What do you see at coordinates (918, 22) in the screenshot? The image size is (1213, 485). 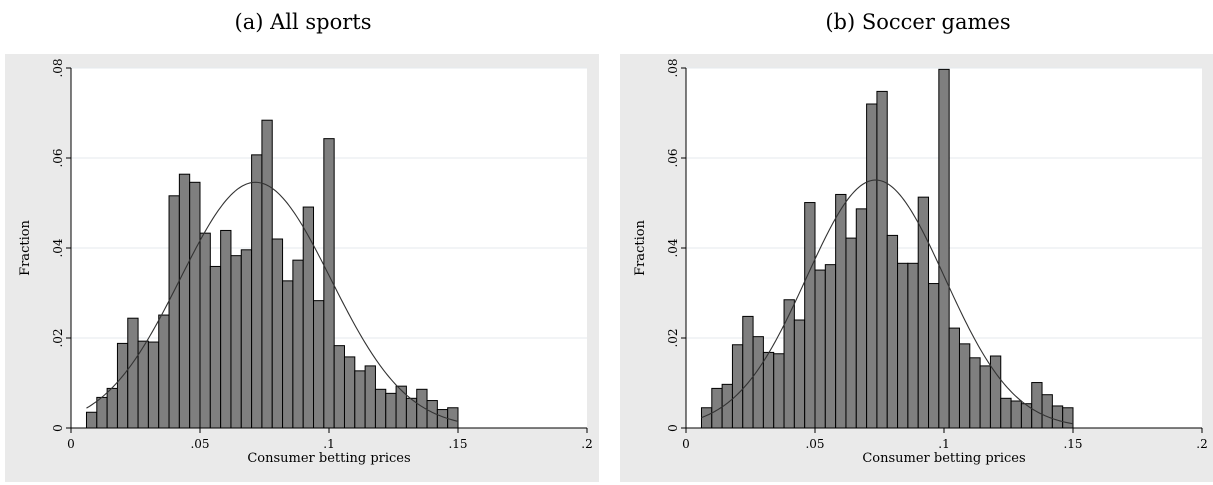 I see `panel-b-title: (b) Soccer games` at bounding box center [918, 22].